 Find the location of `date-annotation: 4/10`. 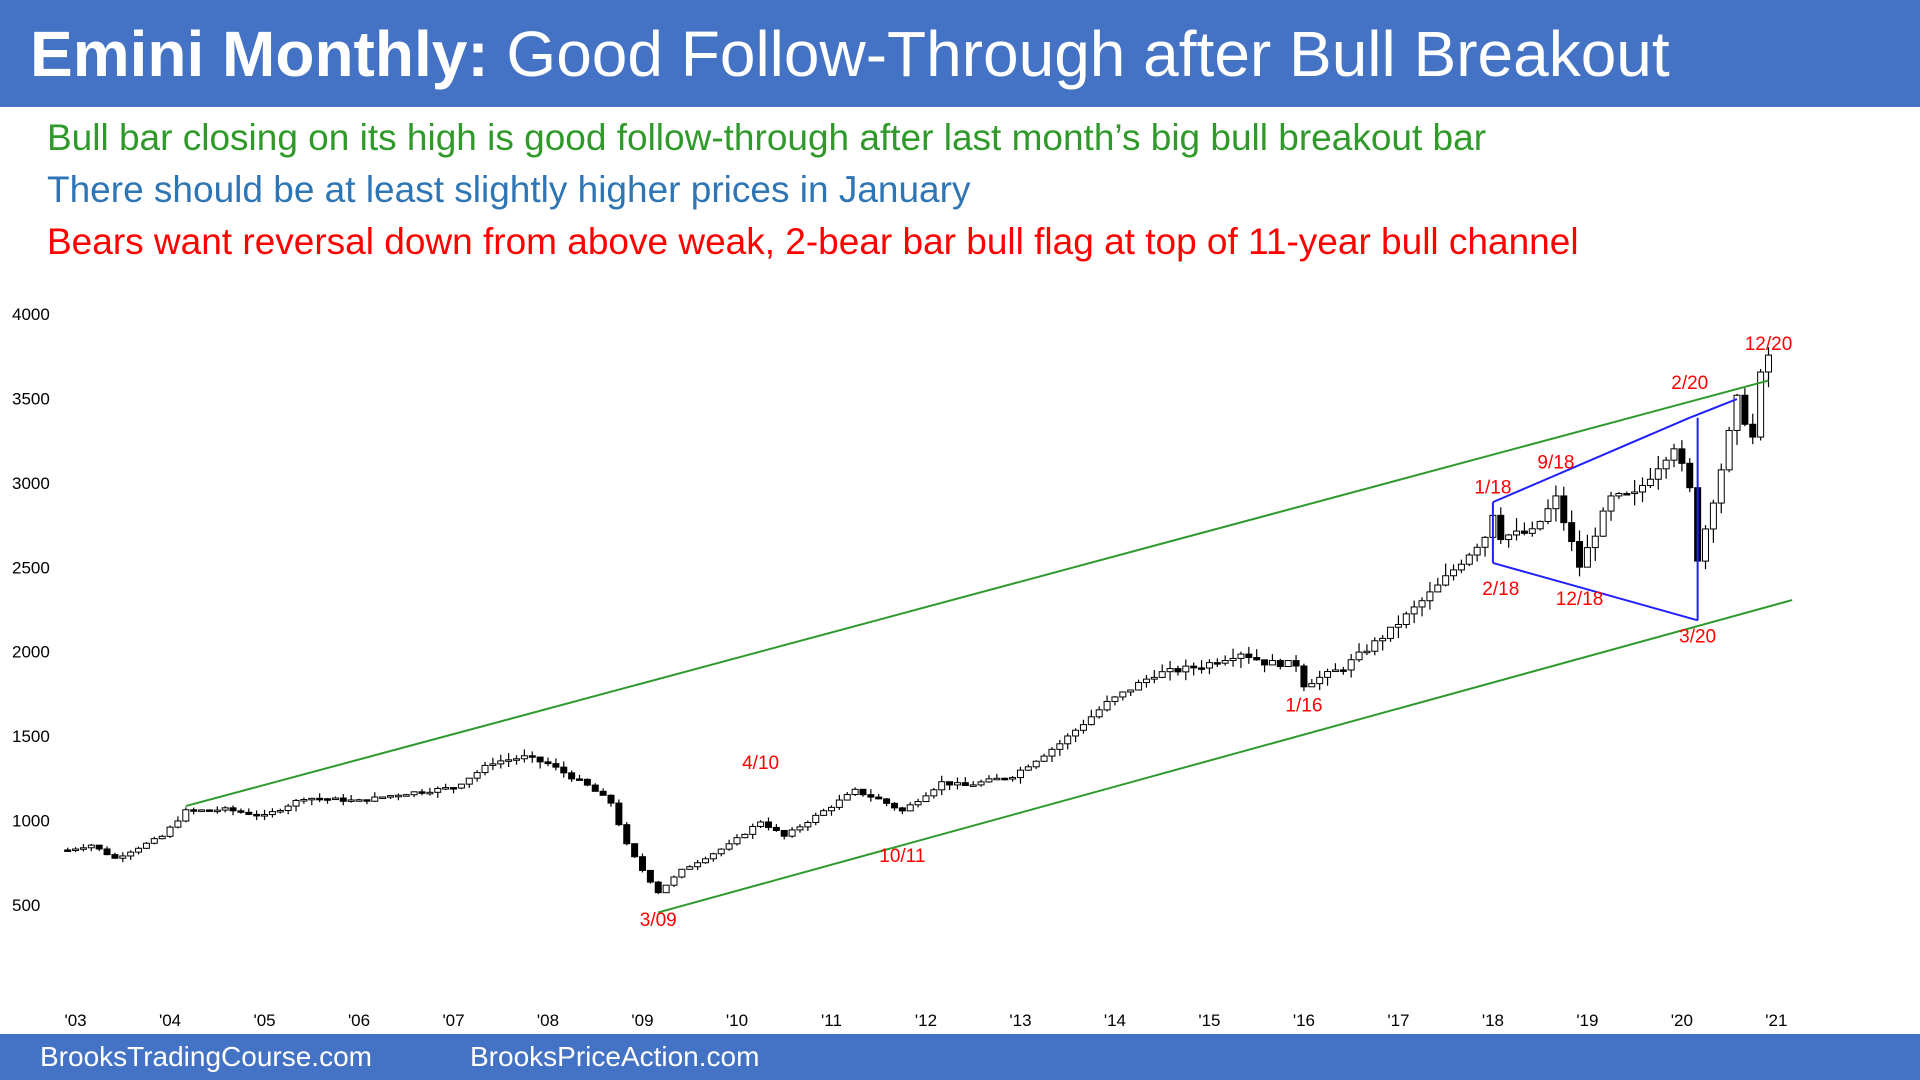

date-annotation: 4/10 is located at coordinates (760, 763).